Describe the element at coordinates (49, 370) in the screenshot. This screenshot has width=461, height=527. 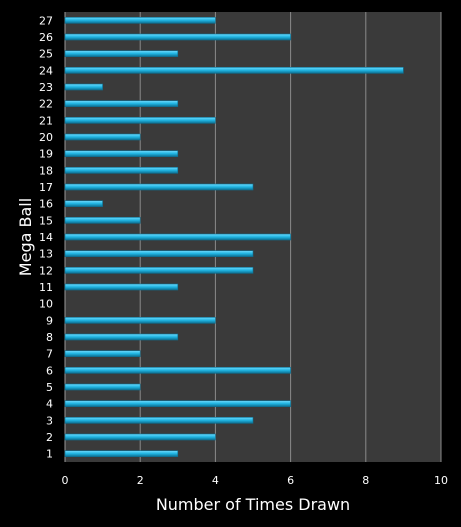
I see `y-tick-label: 6` at that location.